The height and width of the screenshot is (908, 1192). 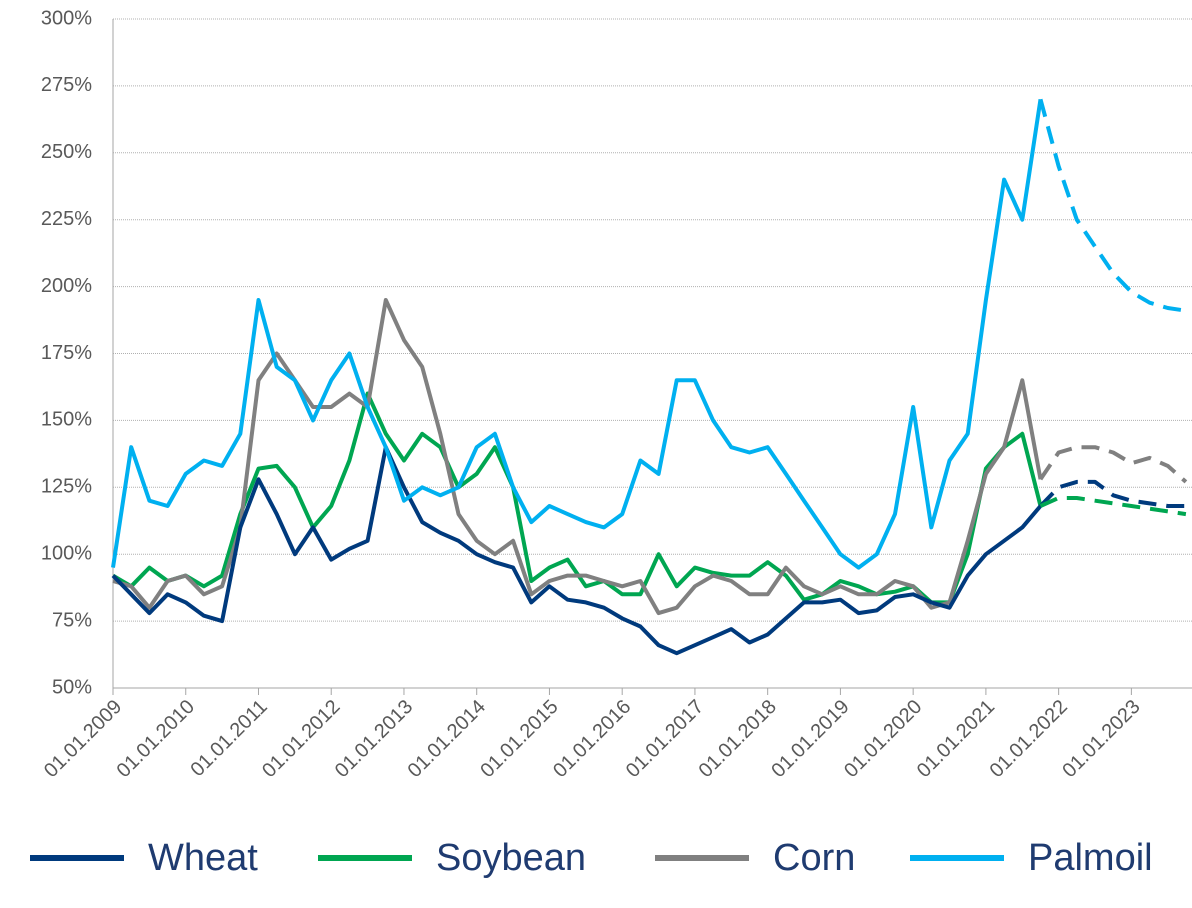 What do you see at coordinates (519, 739) in the screenshot?
I see `x-tick-label: 01.01.2015` at bounding box center [519, 739].